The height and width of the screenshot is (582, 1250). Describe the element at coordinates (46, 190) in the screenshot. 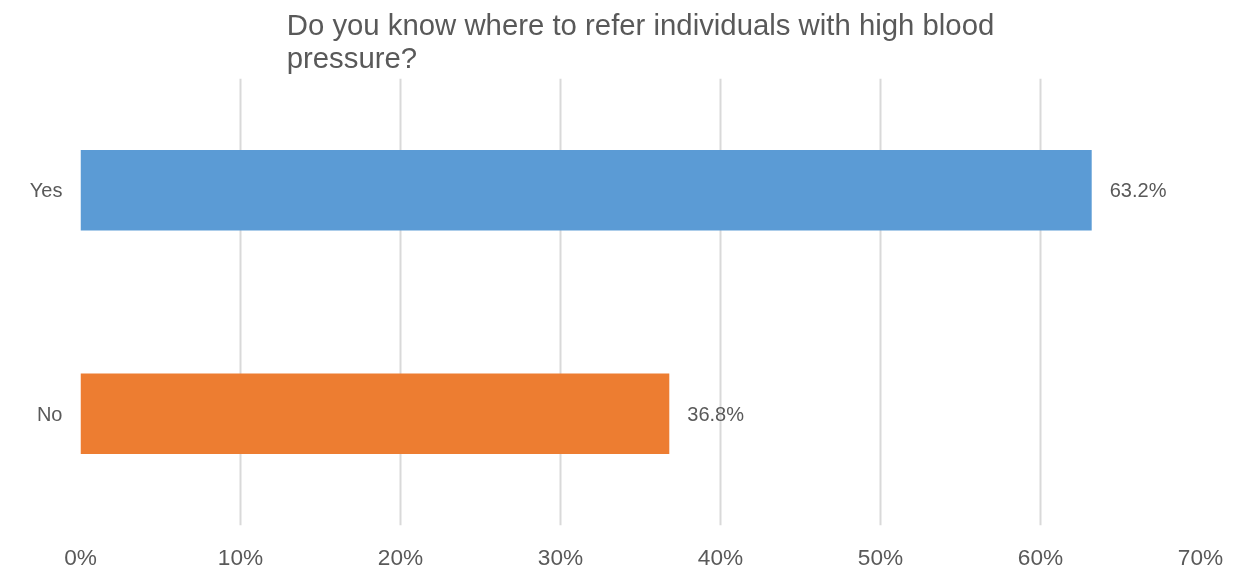

I see `y-tick-label: Yes` at that location.